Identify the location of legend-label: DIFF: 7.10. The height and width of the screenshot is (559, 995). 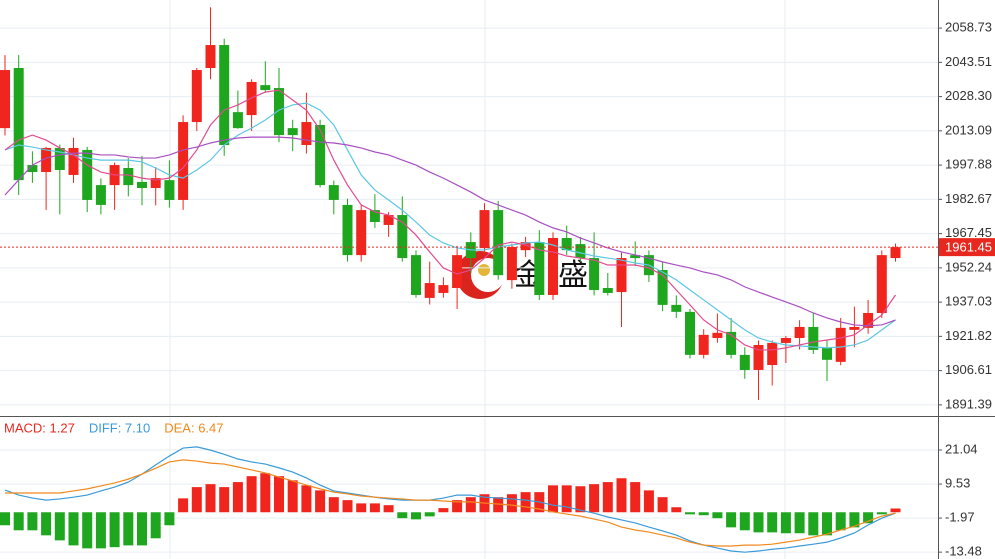
(119, 427).